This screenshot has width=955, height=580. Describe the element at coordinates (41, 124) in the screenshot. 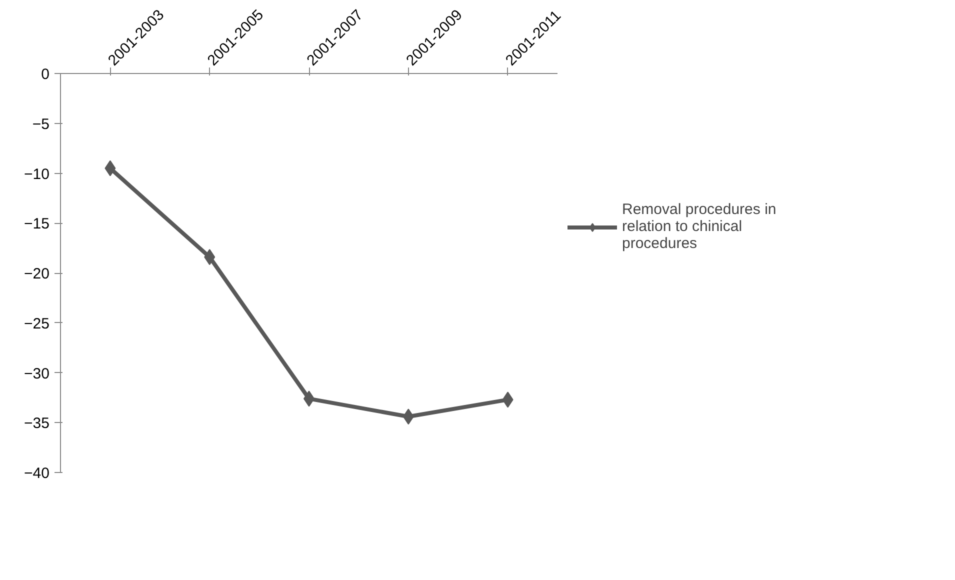

I see `y-tick-label: −5` at that location.